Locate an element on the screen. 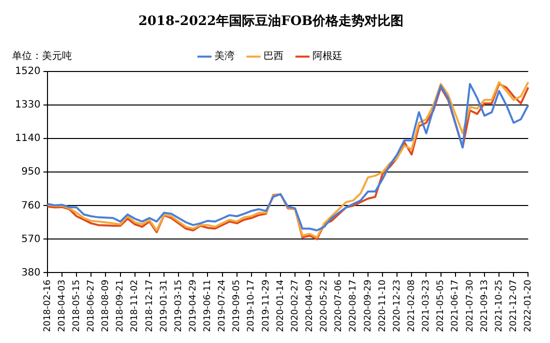 Image resolution: width=550 pixels, height=343 pixels. x-tick-label: 2021-09-13 is located at coordinates (485, 306).